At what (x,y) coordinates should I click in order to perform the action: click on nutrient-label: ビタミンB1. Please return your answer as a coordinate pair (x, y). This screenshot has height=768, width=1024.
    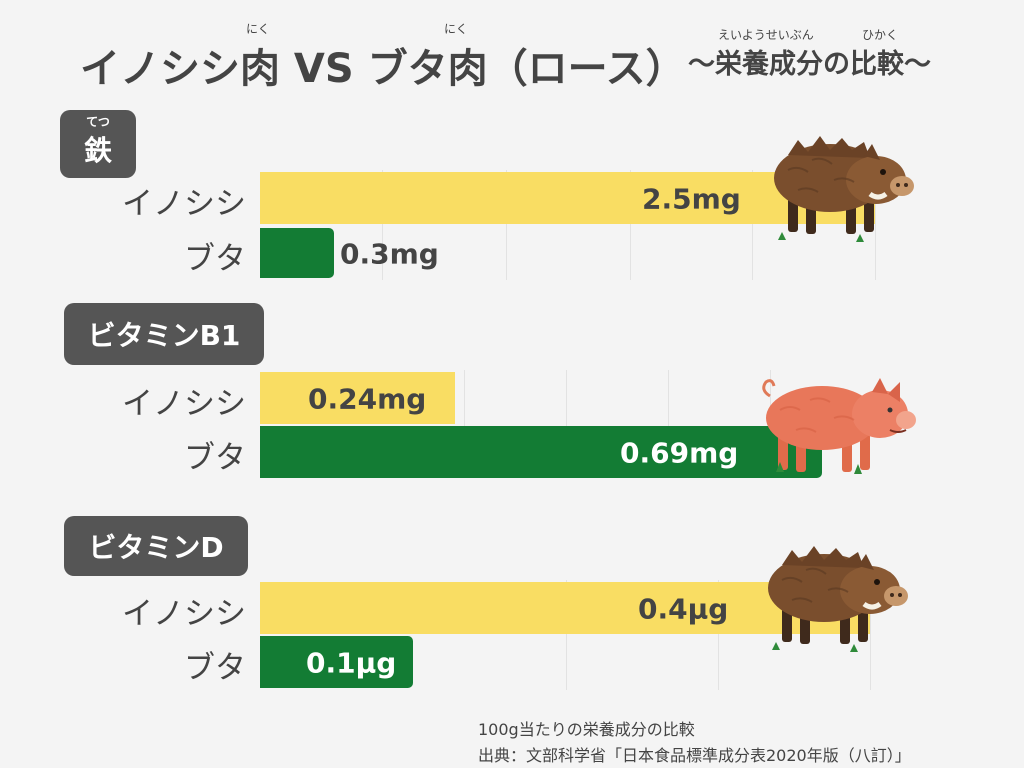
    Looking at the image, I should click on (164, 334).